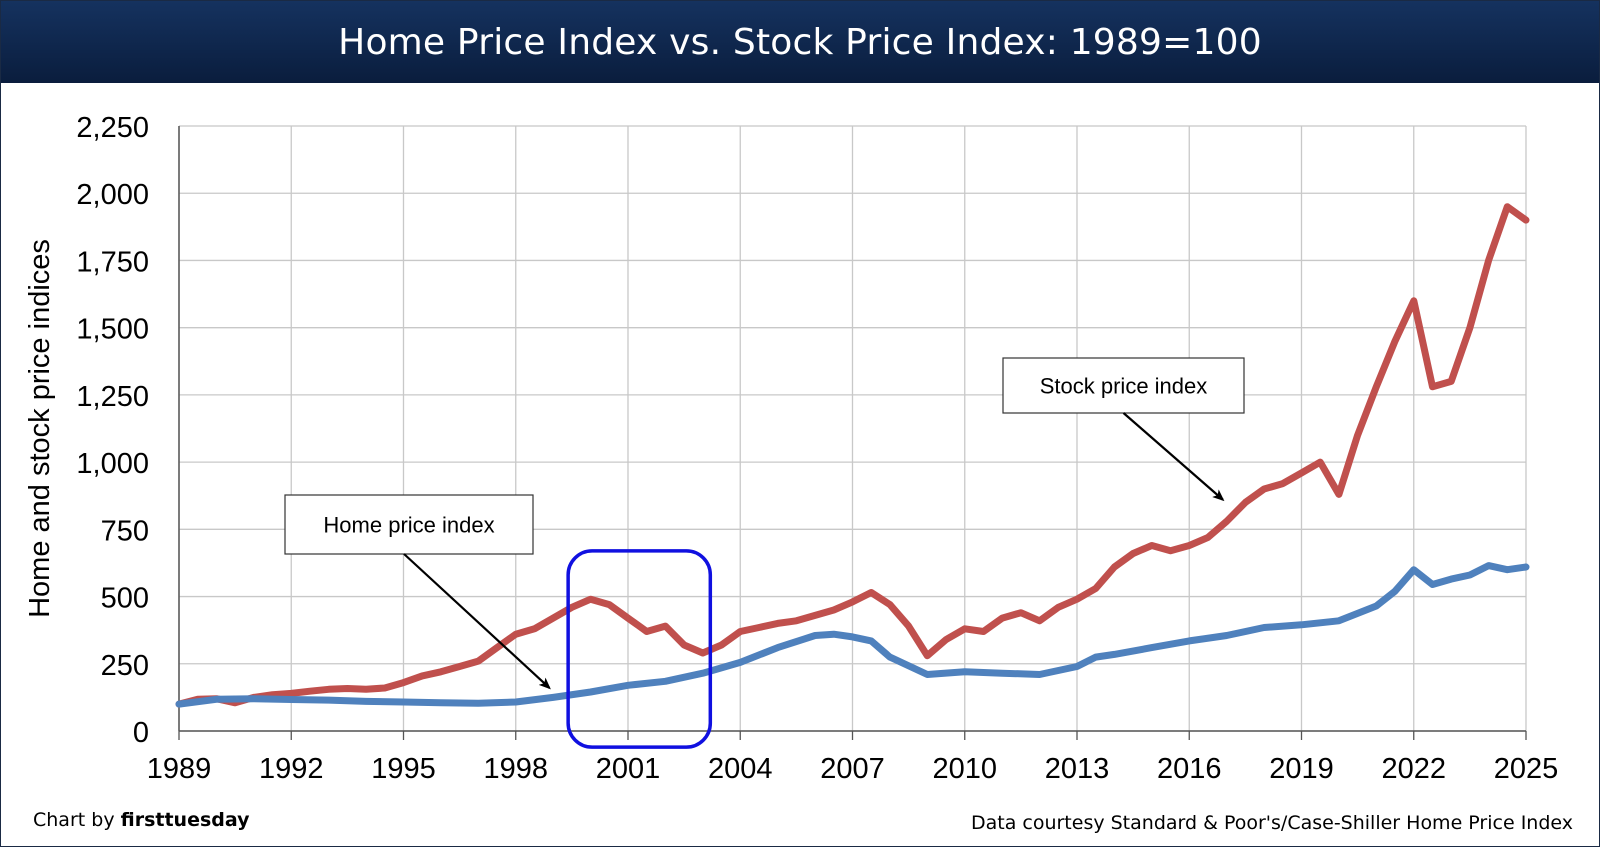 Image resolution: width=1600 pixels, height=847 pixels. I want to click on stock-price-callout-box, so click(1123, 385).